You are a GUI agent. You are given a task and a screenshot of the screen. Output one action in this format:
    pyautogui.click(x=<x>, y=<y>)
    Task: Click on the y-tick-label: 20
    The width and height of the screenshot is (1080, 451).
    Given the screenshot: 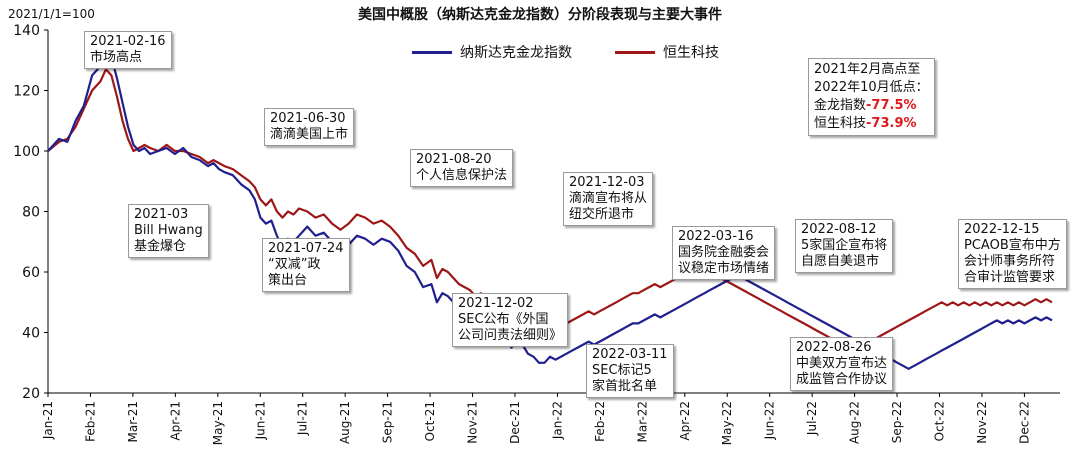 What is the action you would take?
    pyautogui.click(x=31, y=394)
    